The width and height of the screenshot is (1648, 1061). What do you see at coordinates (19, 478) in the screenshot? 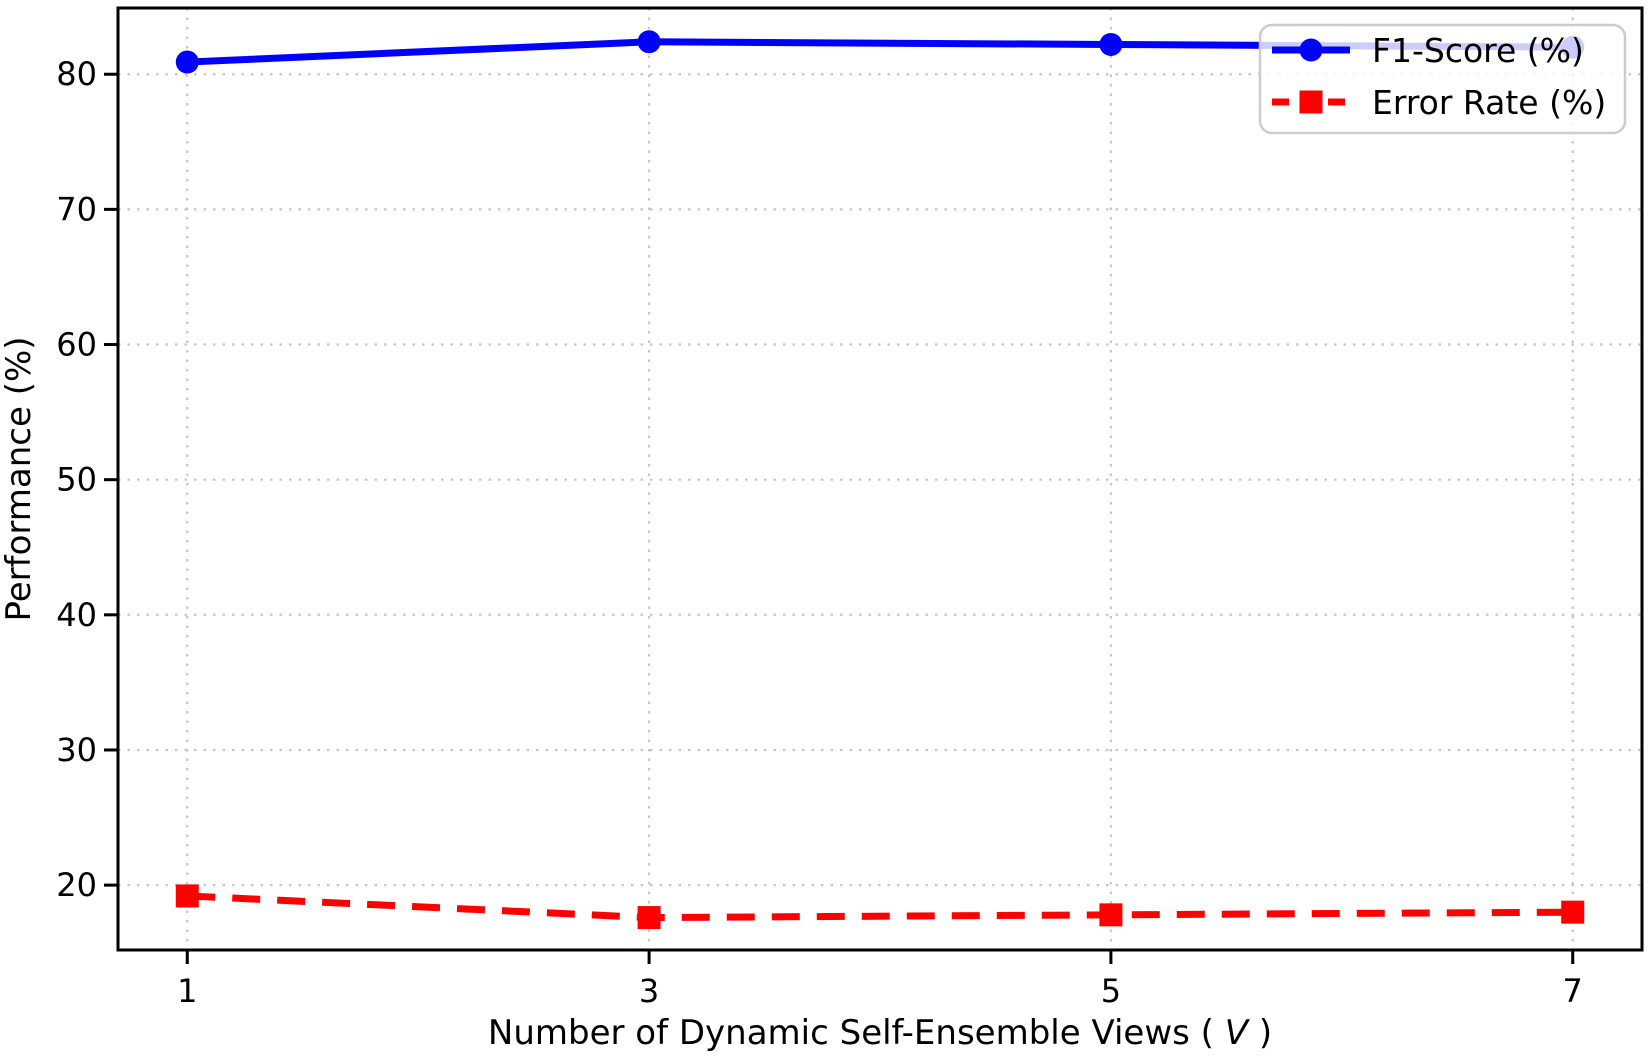
I see `y-axis-label: Performance (%)` at bounding box center [19, 478].